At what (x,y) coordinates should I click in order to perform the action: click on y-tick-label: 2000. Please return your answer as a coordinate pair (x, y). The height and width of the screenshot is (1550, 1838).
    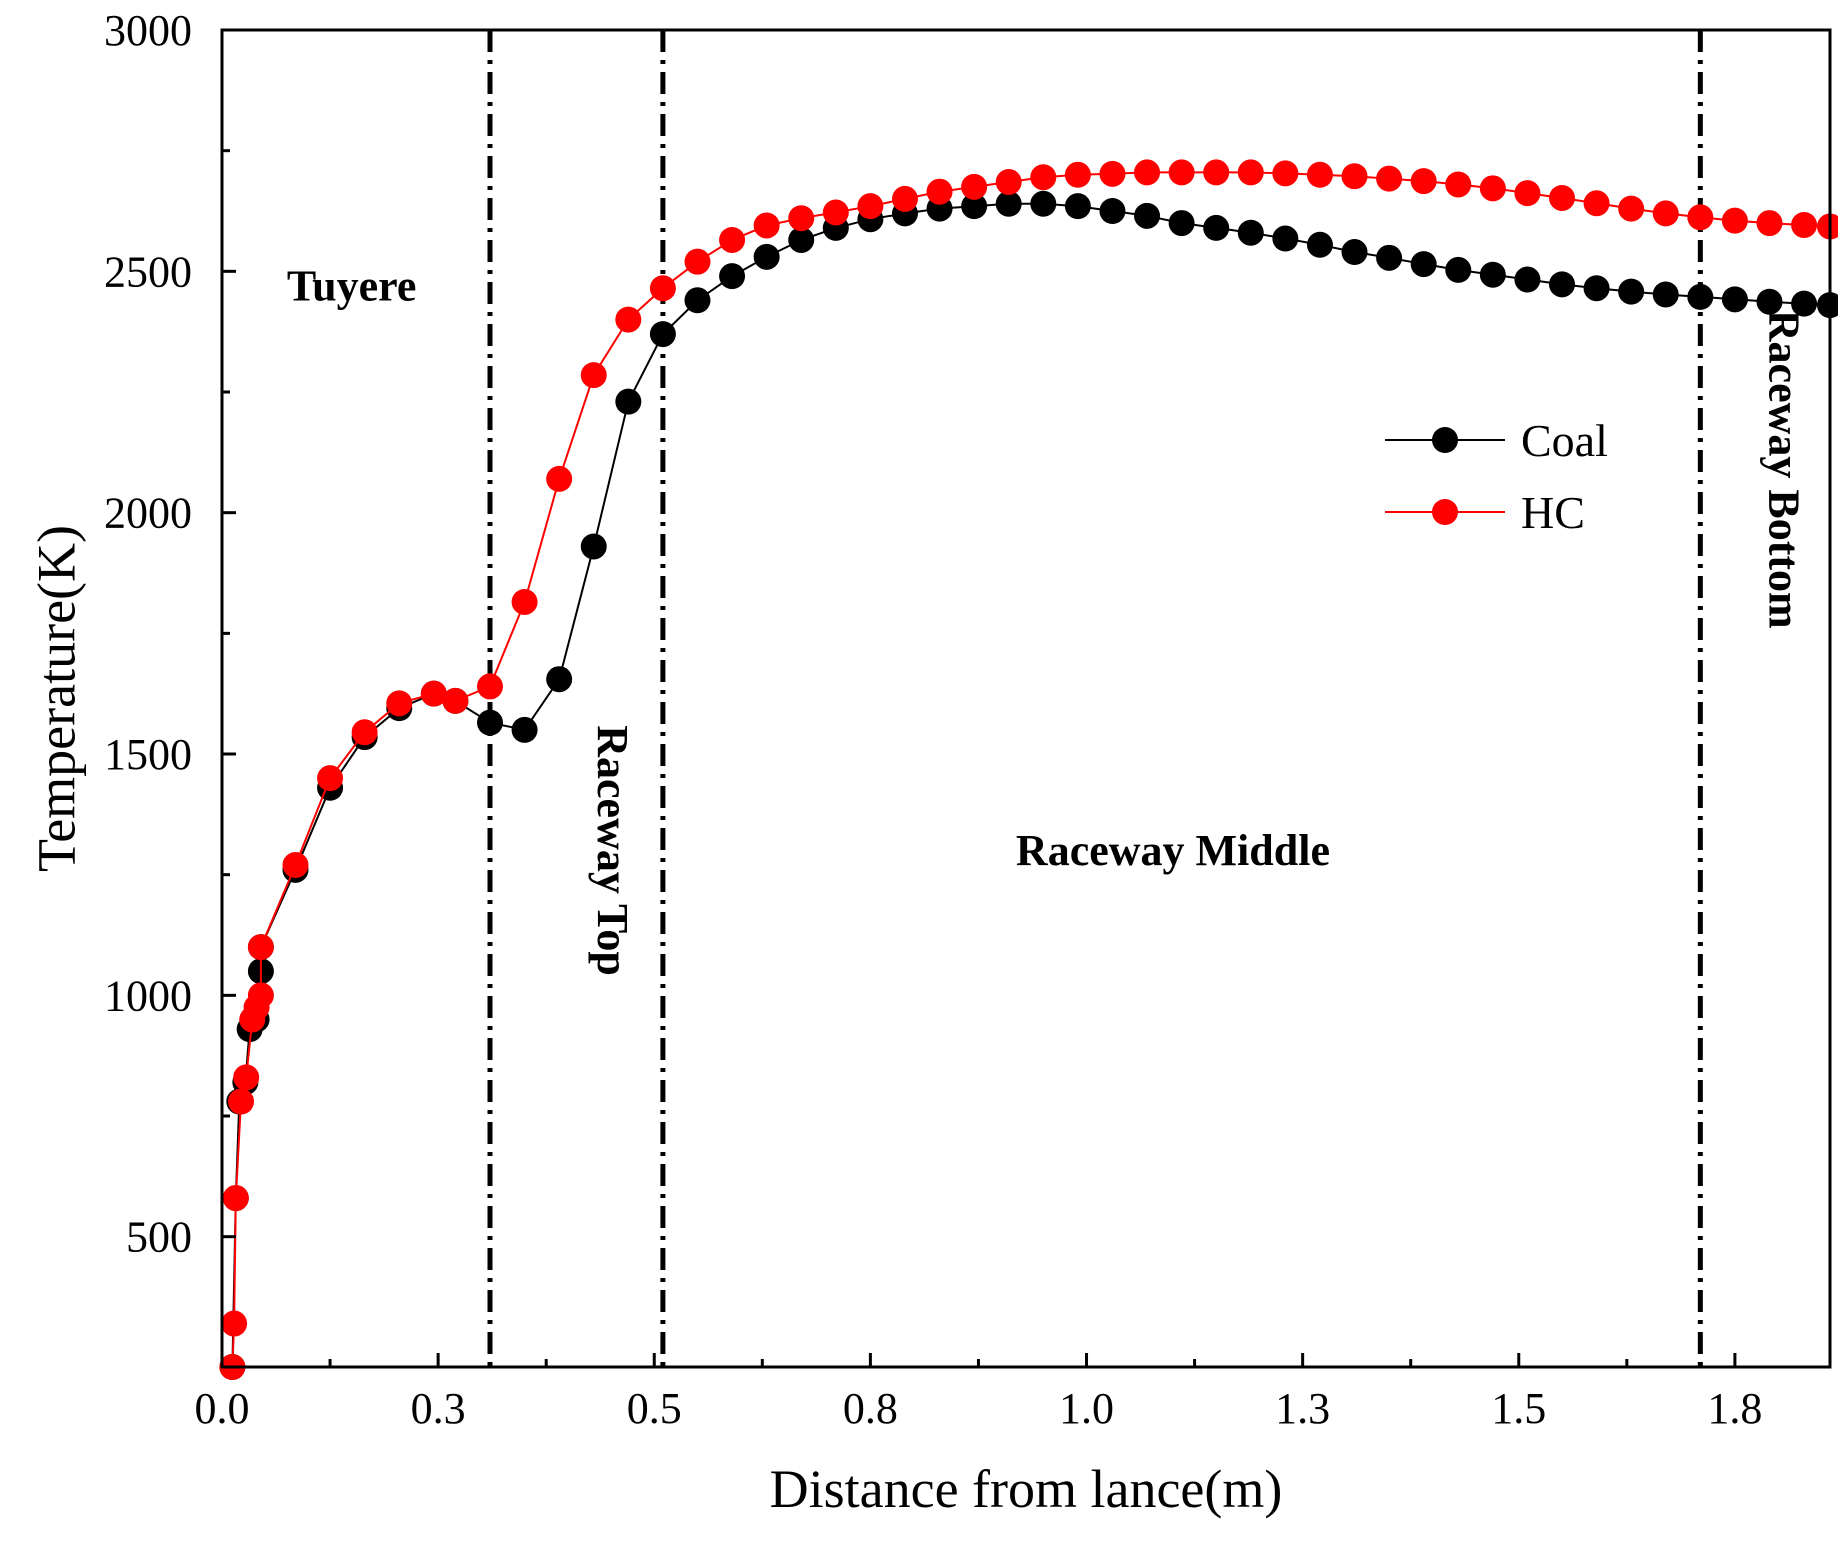
    Looking at the image, I should click on (148, 513).